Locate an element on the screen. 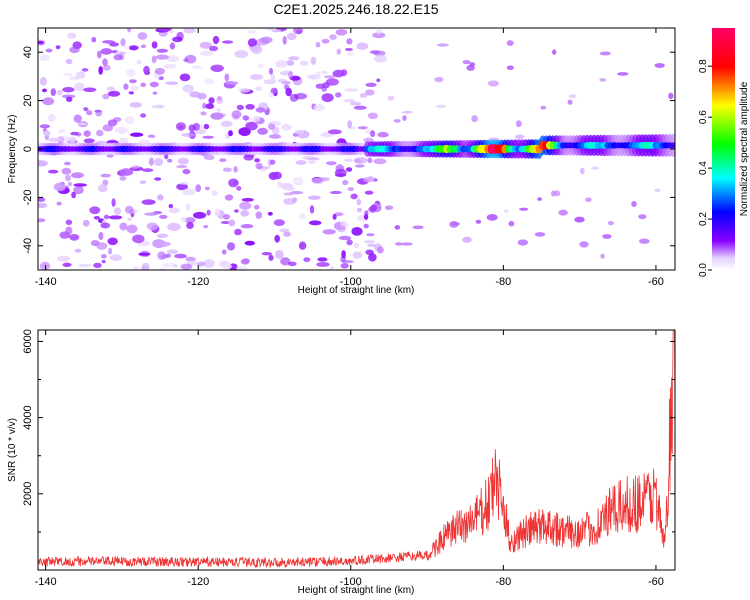 The image size is (750, 600). colorbar-tick-label: 0.8 is located at coordinates (703, 66).